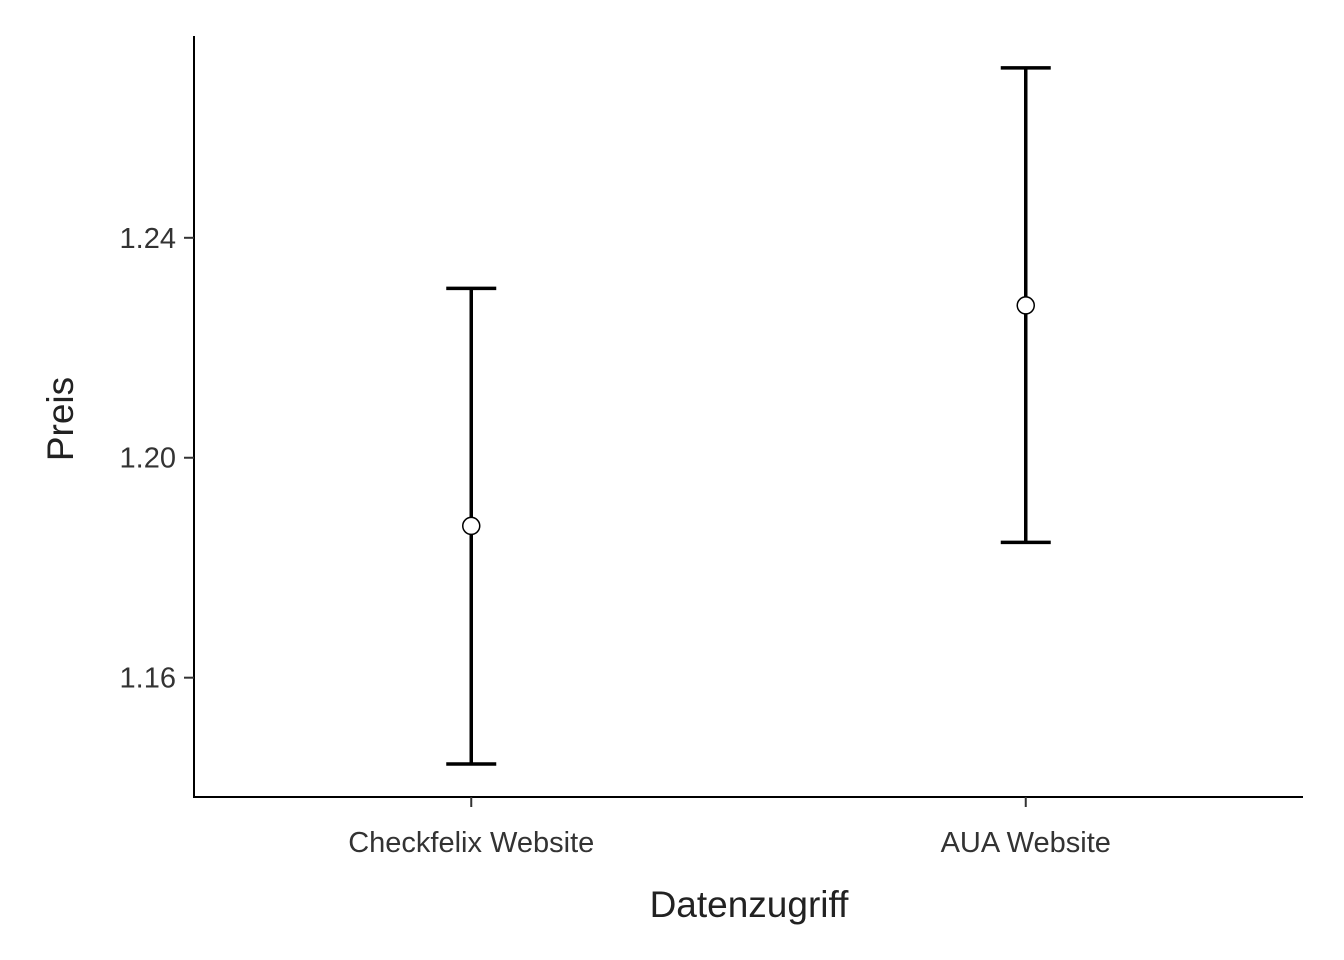 The image size is (1344, 960). I want to click on y-axis-title: Preis, so click(60, 419).